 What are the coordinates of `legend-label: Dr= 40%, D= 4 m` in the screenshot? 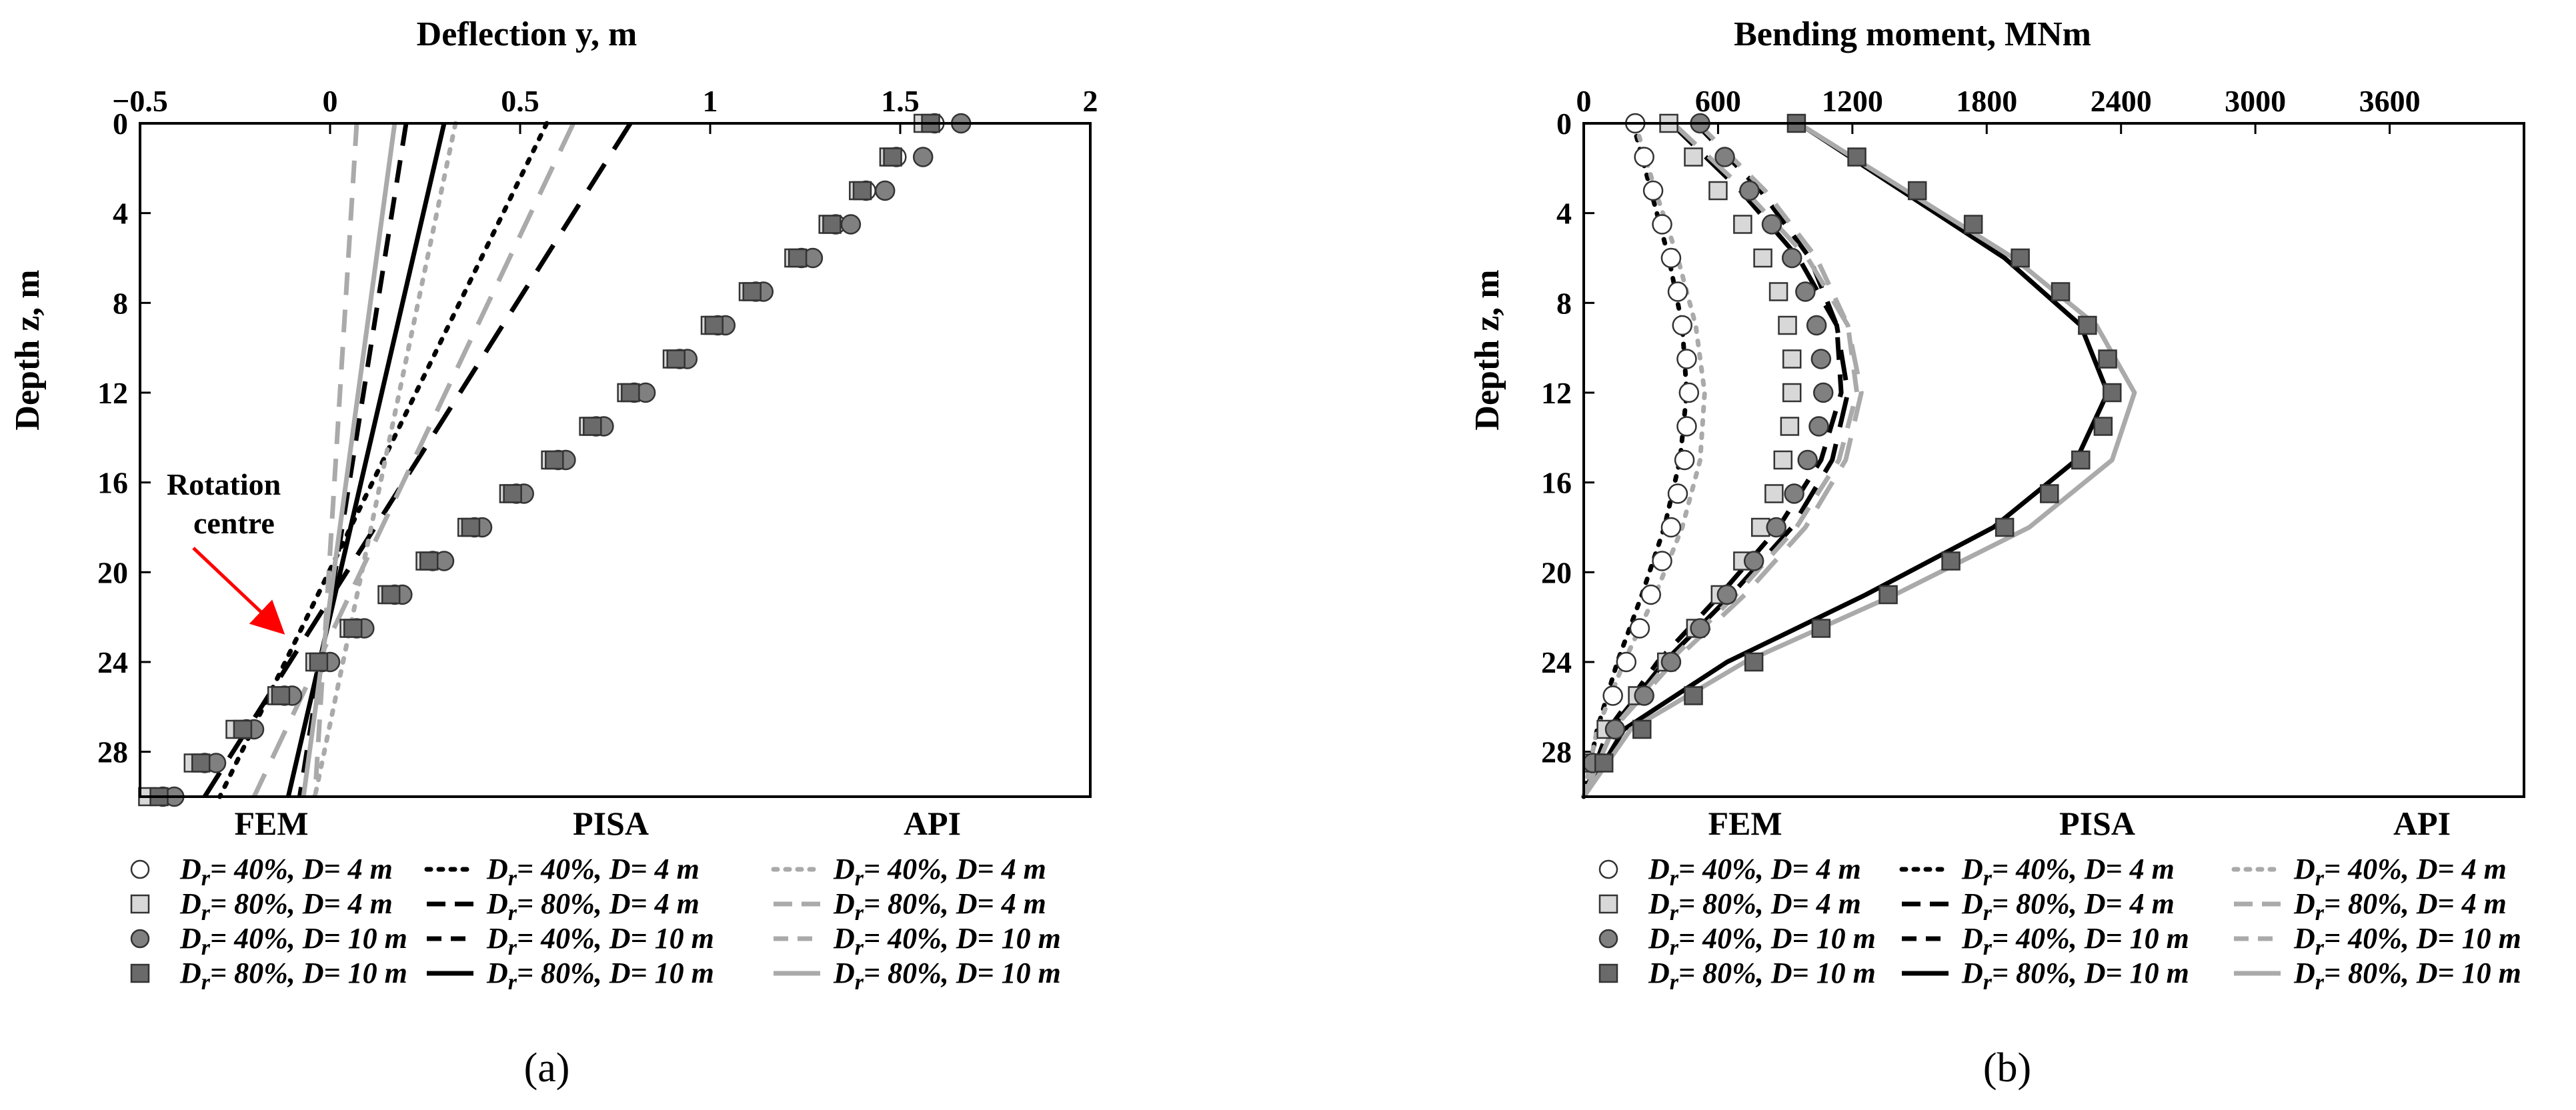 It's located at (2400, 872).